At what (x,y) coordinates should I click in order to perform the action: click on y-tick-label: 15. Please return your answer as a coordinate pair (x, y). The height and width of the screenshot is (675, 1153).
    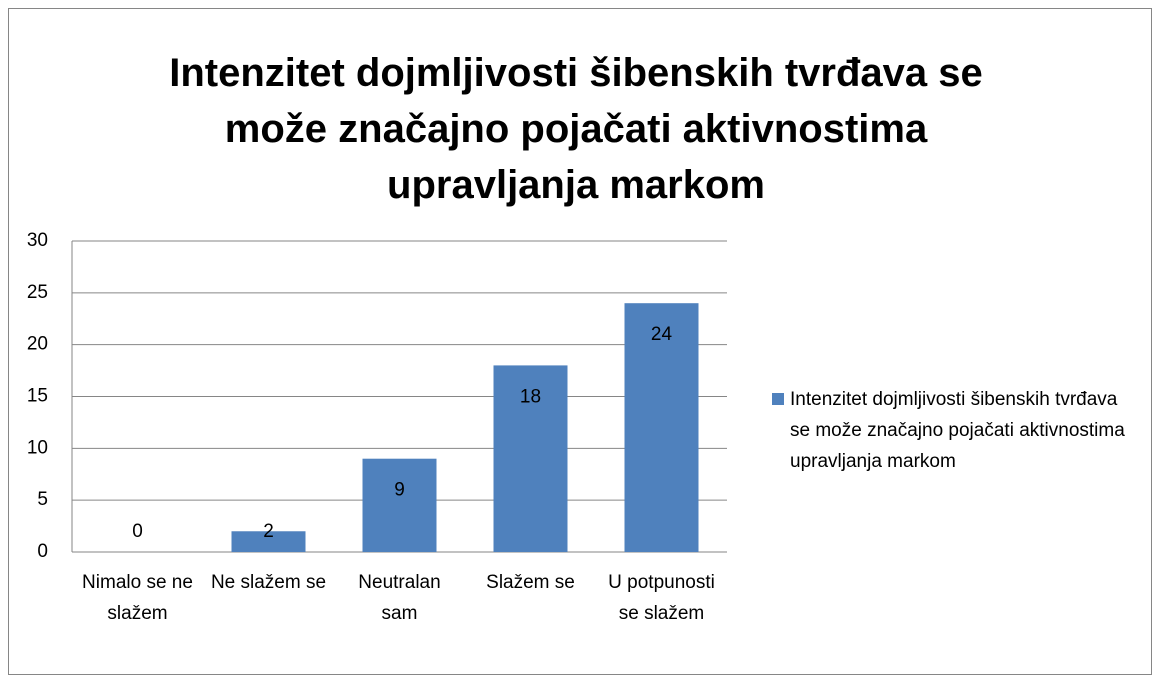
    Looking at the image, I should click on (37, 396).